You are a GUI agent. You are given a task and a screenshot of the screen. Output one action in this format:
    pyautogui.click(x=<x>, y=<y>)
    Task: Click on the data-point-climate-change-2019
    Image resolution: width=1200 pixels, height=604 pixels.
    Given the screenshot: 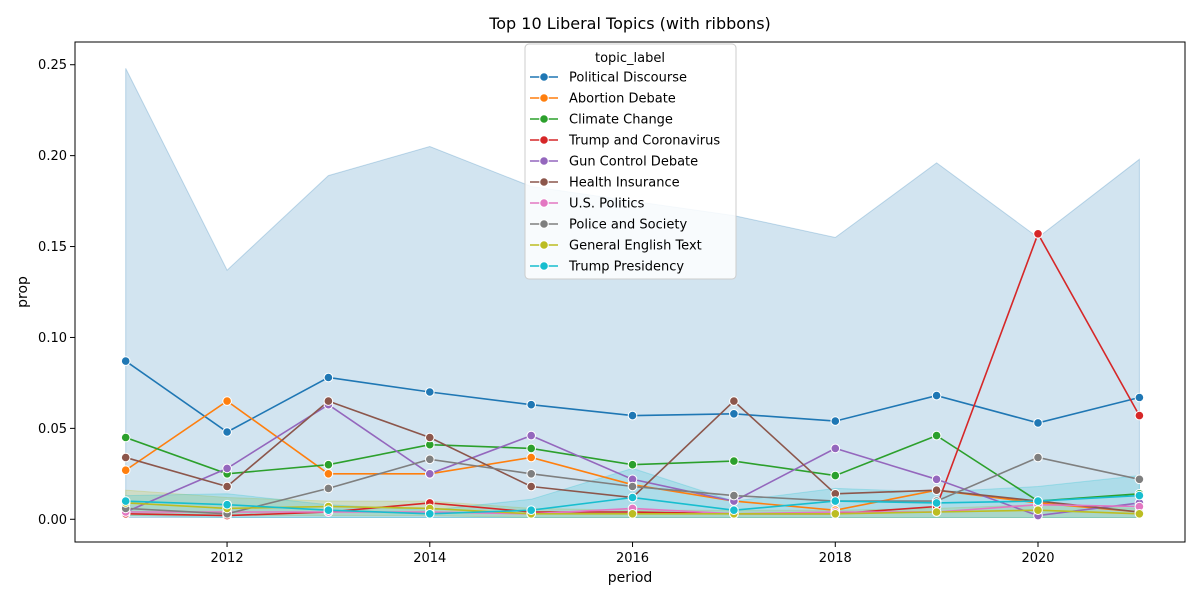 What is the action you would take?
    pyautogui.click(x=936, y=435)
    